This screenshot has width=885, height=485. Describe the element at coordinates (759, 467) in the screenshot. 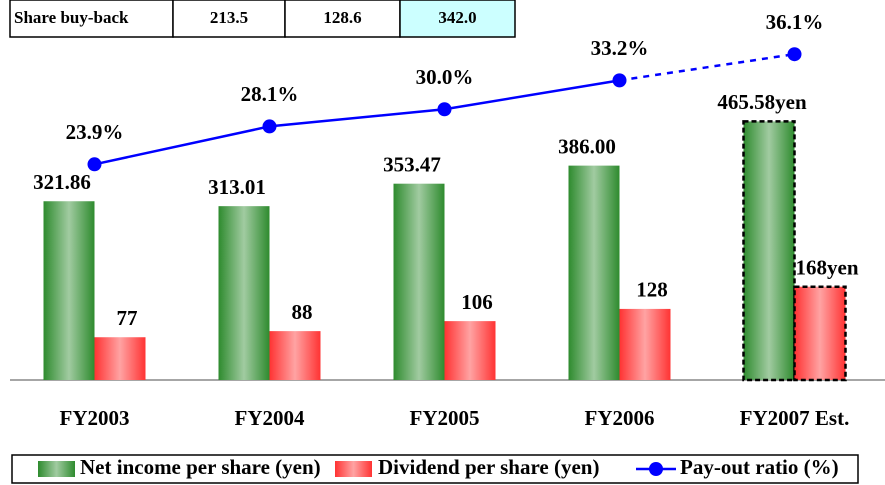

I see `legend-label: Pay-out ratio (%)` at that location.